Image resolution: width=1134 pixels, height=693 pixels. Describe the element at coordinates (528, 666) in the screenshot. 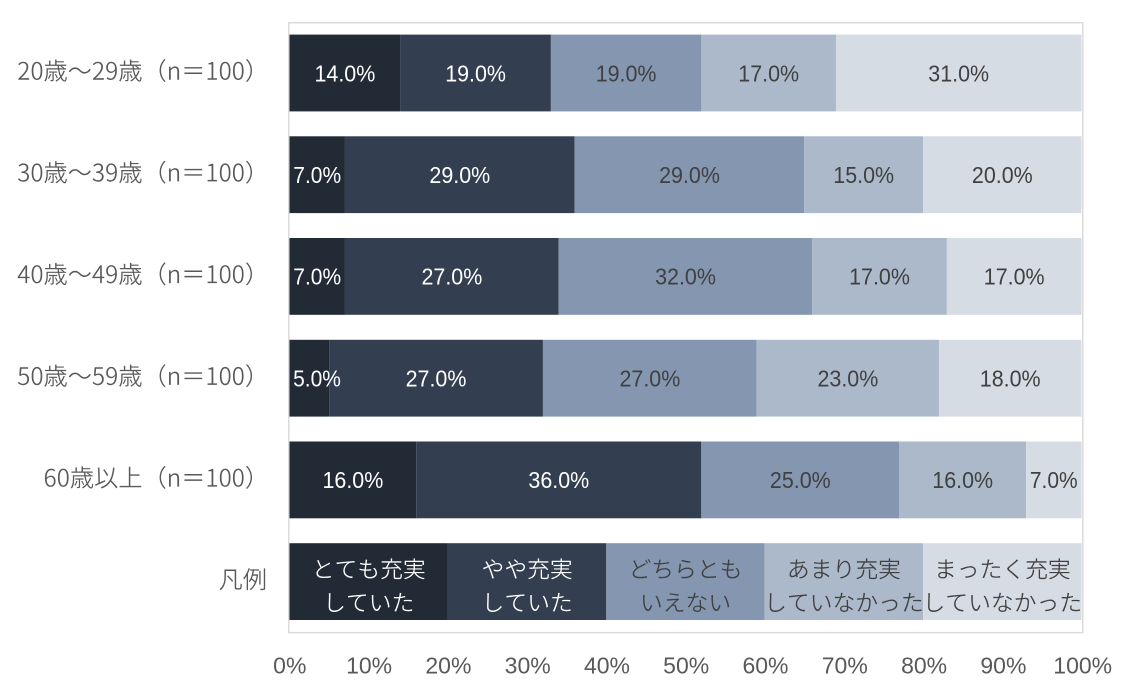

I see `svg-text: 30%` at that location.